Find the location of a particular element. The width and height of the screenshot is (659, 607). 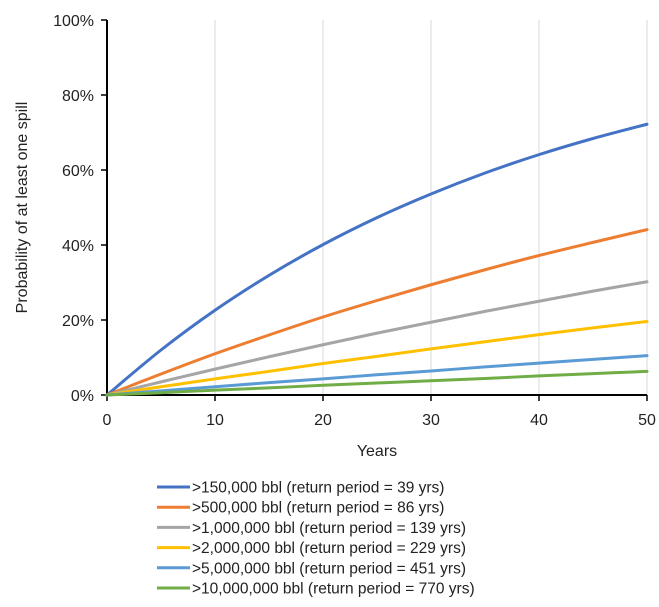

legend-label-1: >150,000 bbl (return period = 39 yrs) is located at coordinates (318, 488).